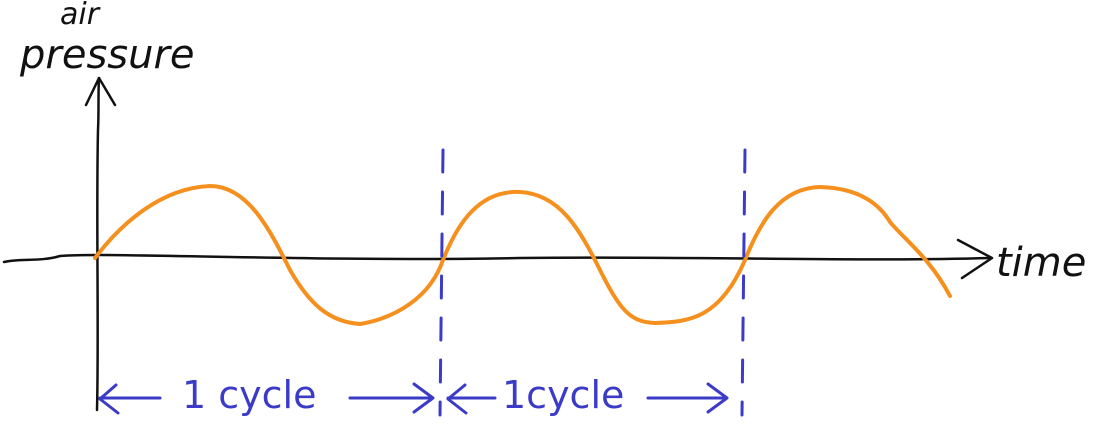 The width and height of the screenshot is (1106, 425). What do you see at coordinates (107, 55) in the screenshot?
I see `y-axis-label-line2: pressure` at bounding box center [107, 55].